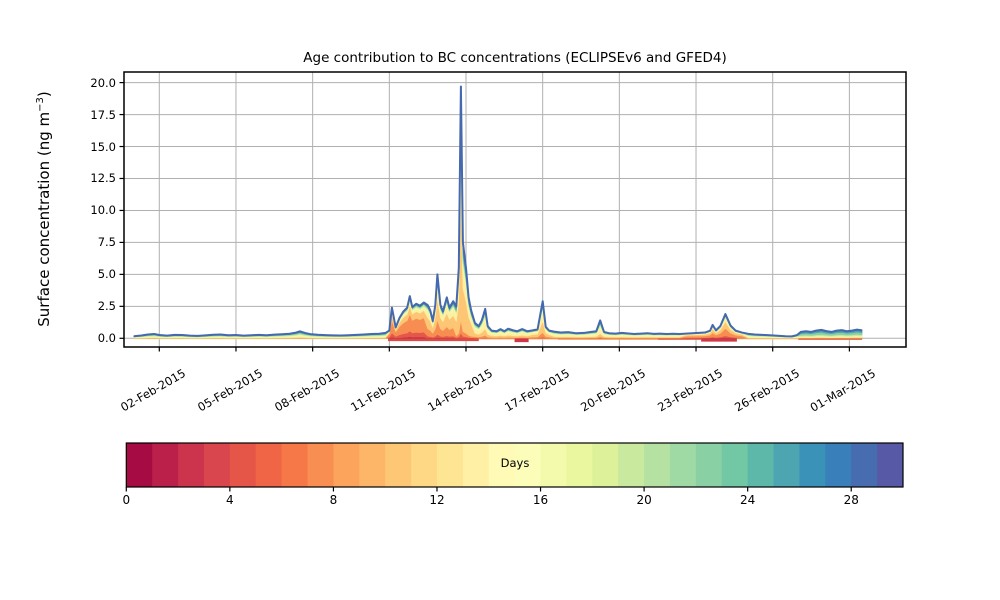 The width and height of the screenshot is (1000, 600). I want to click on y-tick-label: 7.5, so click(106, 242).